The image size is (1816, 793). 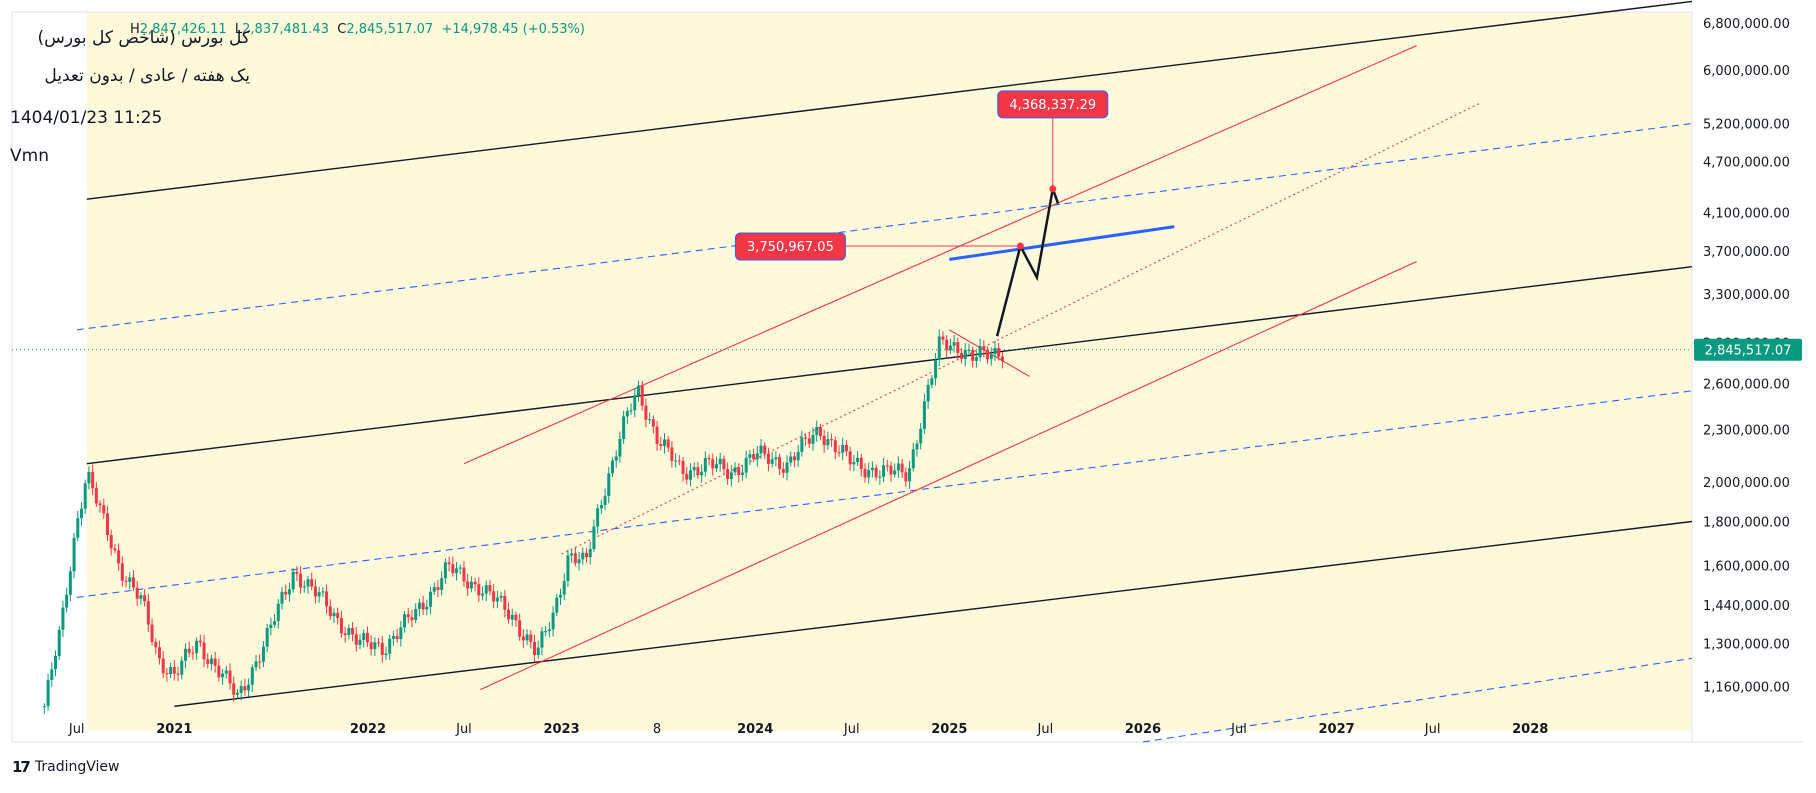 I want to click on time-tick-label: 2024, so click(x=755, y=729).